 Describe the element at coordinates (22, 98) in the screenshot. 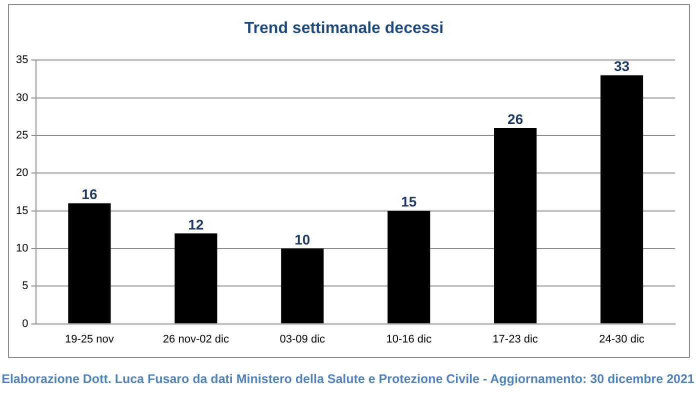

I see `y-tick-label: 30` at that location.